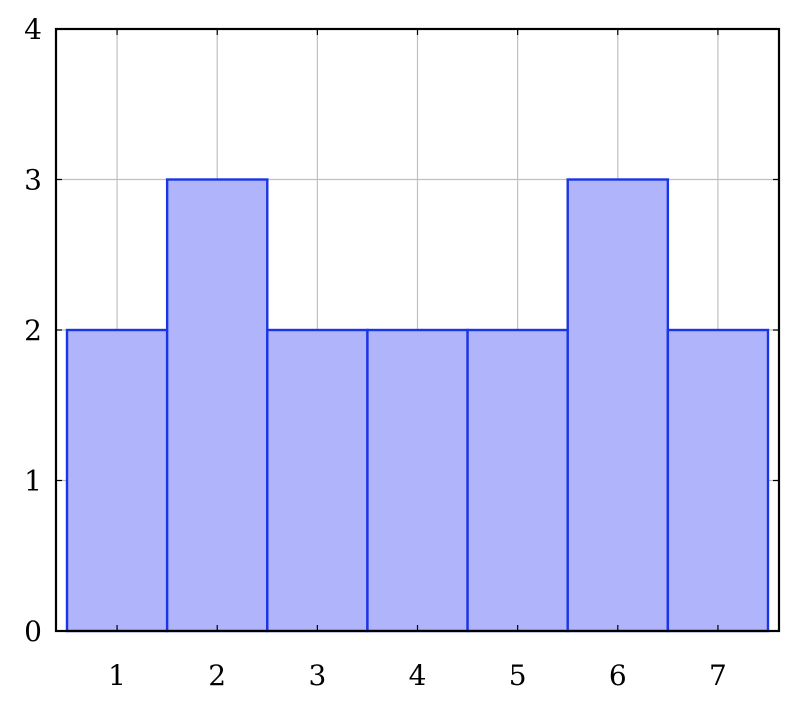  I want to click on y-tick-label-0: 0, so click(33, 631).